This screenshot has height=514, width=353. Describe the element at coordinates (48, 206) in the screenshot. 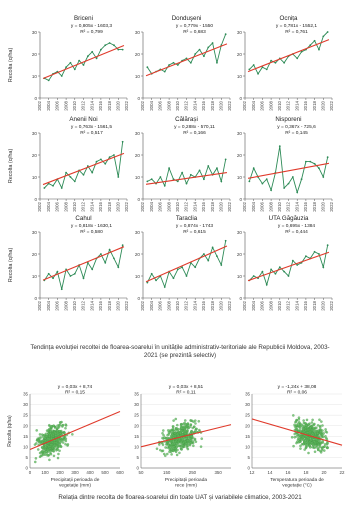

I see `x-tick-label: 2004` at that location.